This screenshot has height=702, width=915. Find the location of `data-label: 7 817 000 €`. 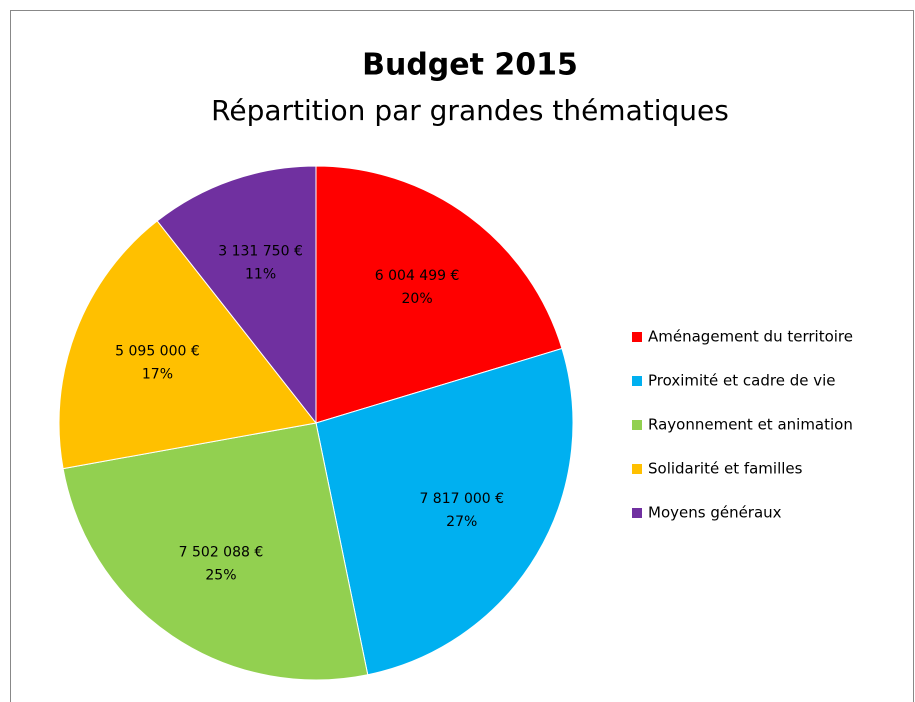

data-label: 7 817 000 € is located at coordinates (461, 499).